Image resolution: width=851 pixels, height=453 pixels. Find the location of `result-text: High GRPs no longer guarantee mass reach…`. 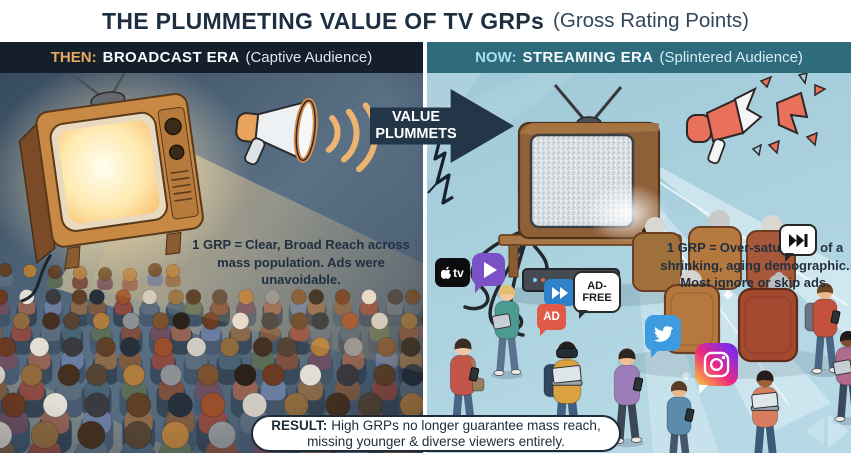

result-text: High GRPs no longer guarantee mass reach… is located at coordinates (454, 433).